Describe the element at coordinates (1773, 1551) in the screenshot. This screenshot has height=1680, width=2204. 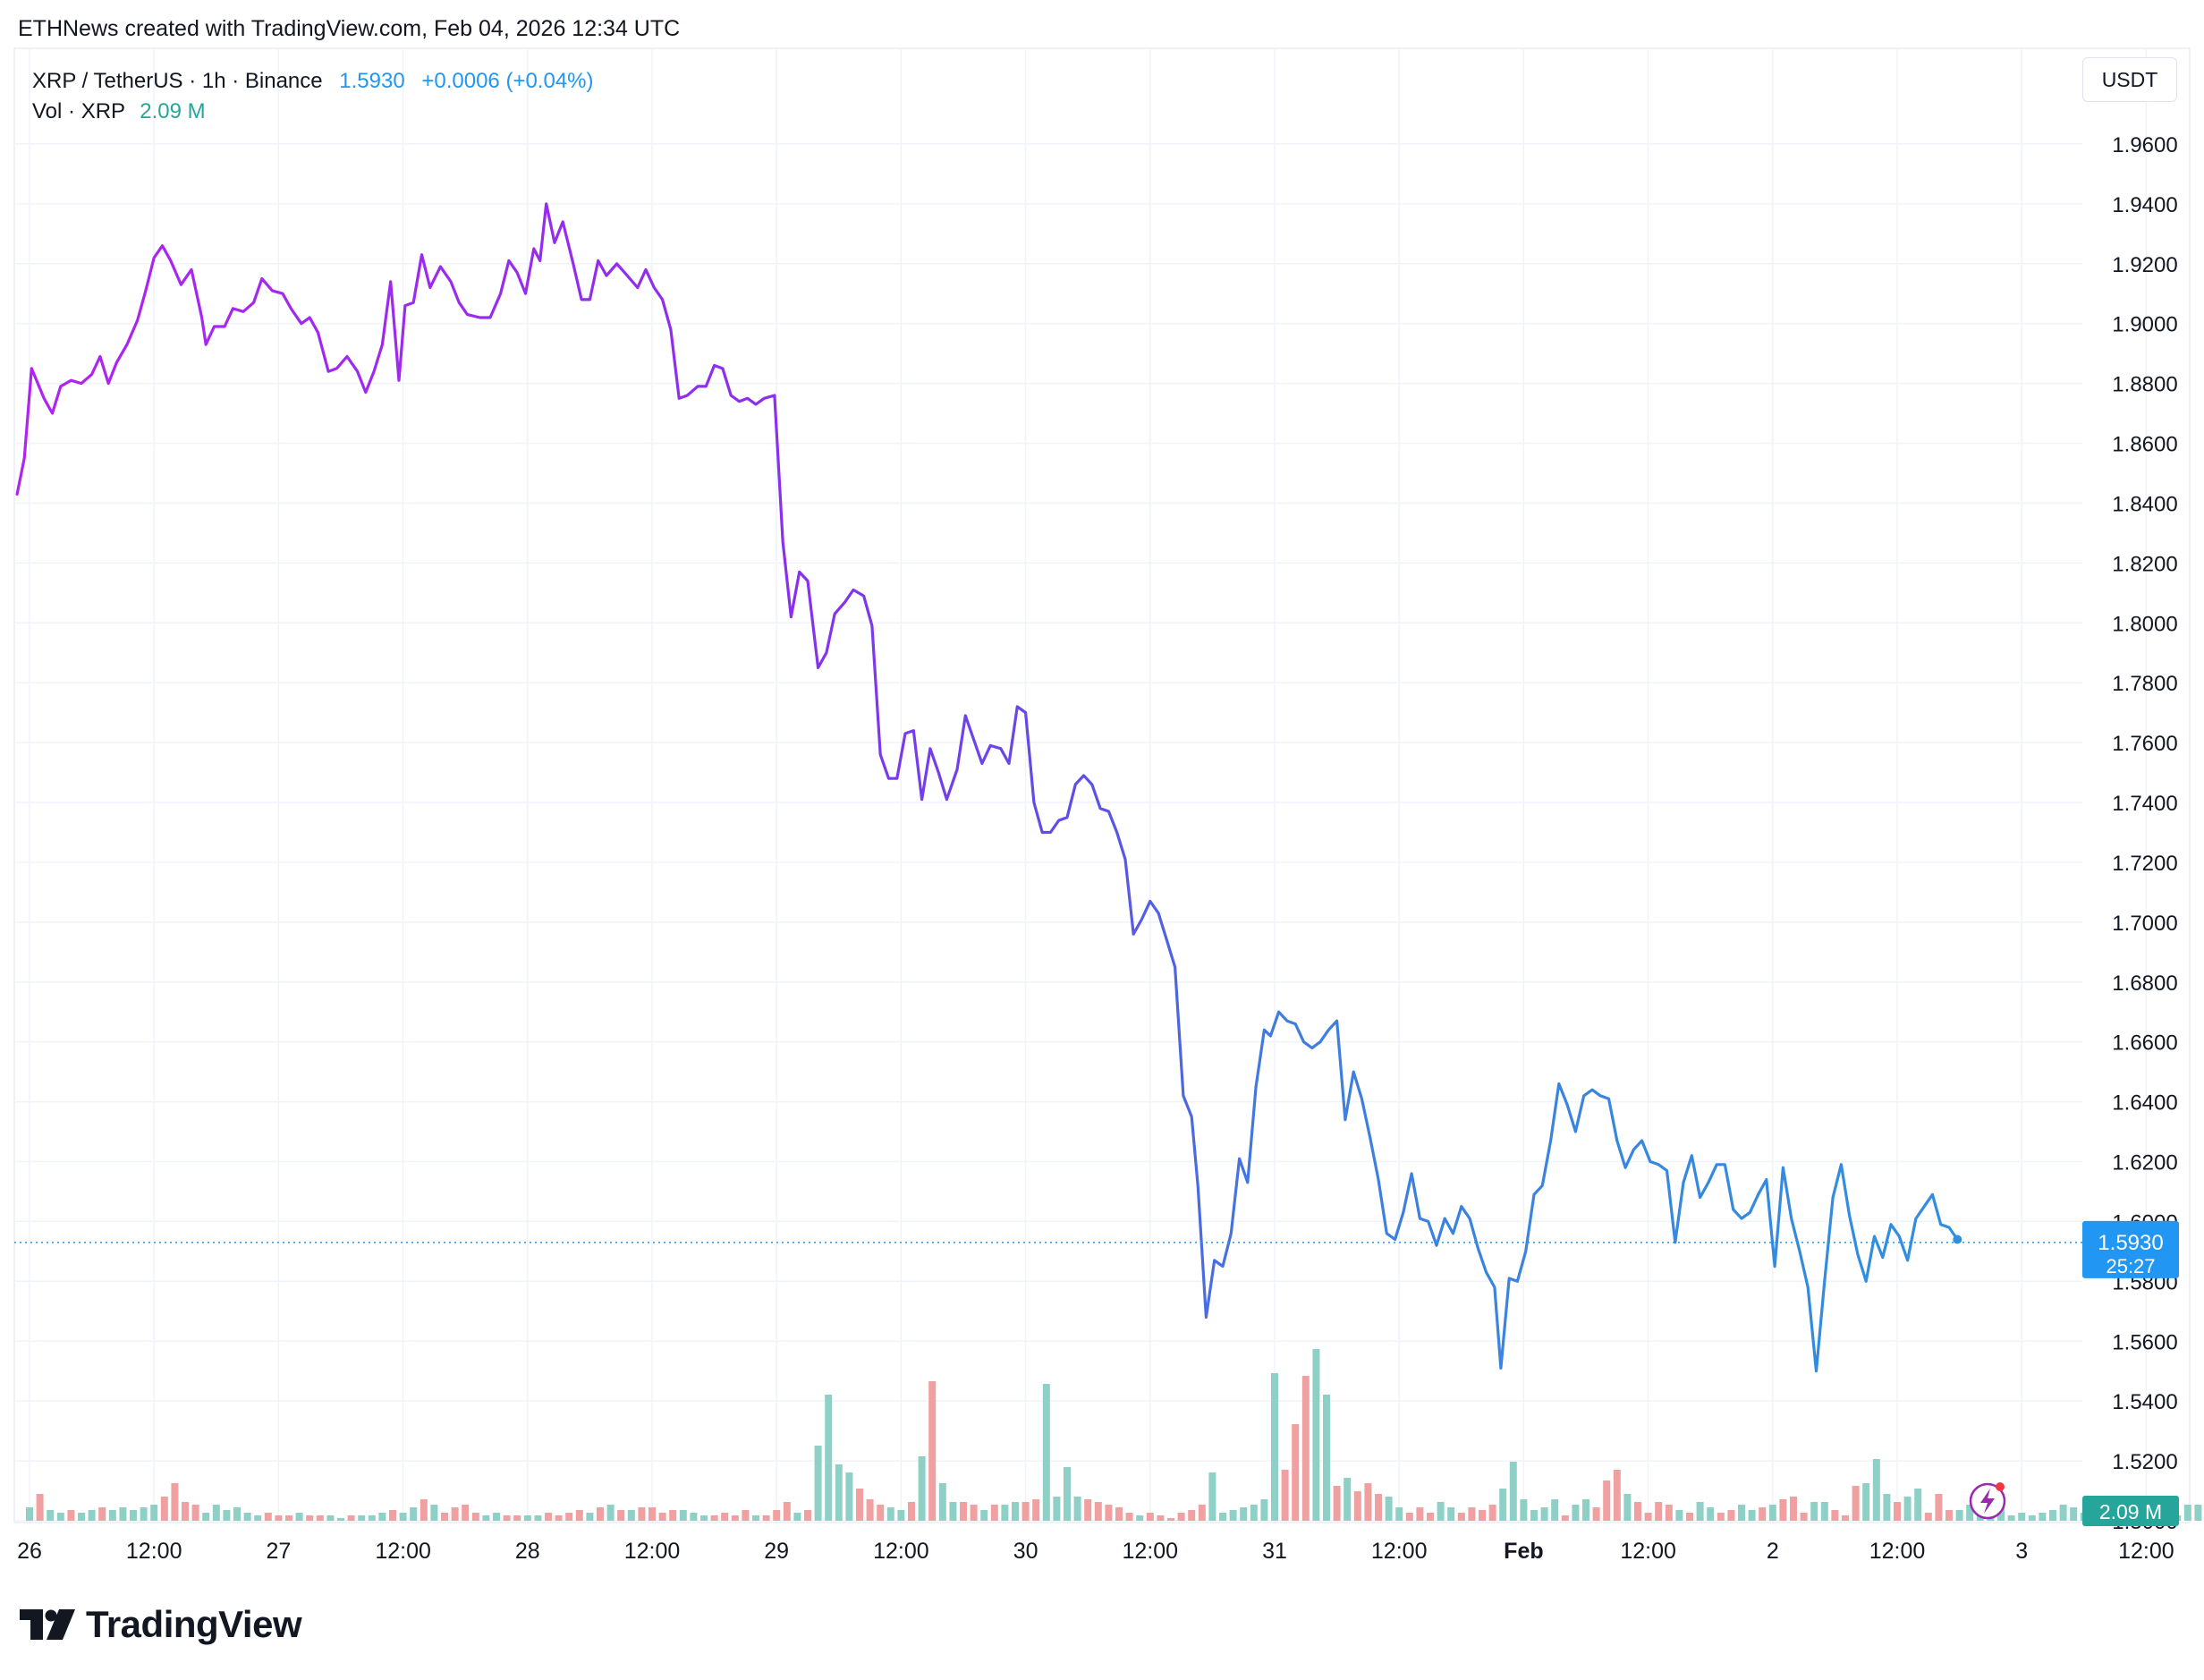
I see `x-tick-label: 2` at that location.